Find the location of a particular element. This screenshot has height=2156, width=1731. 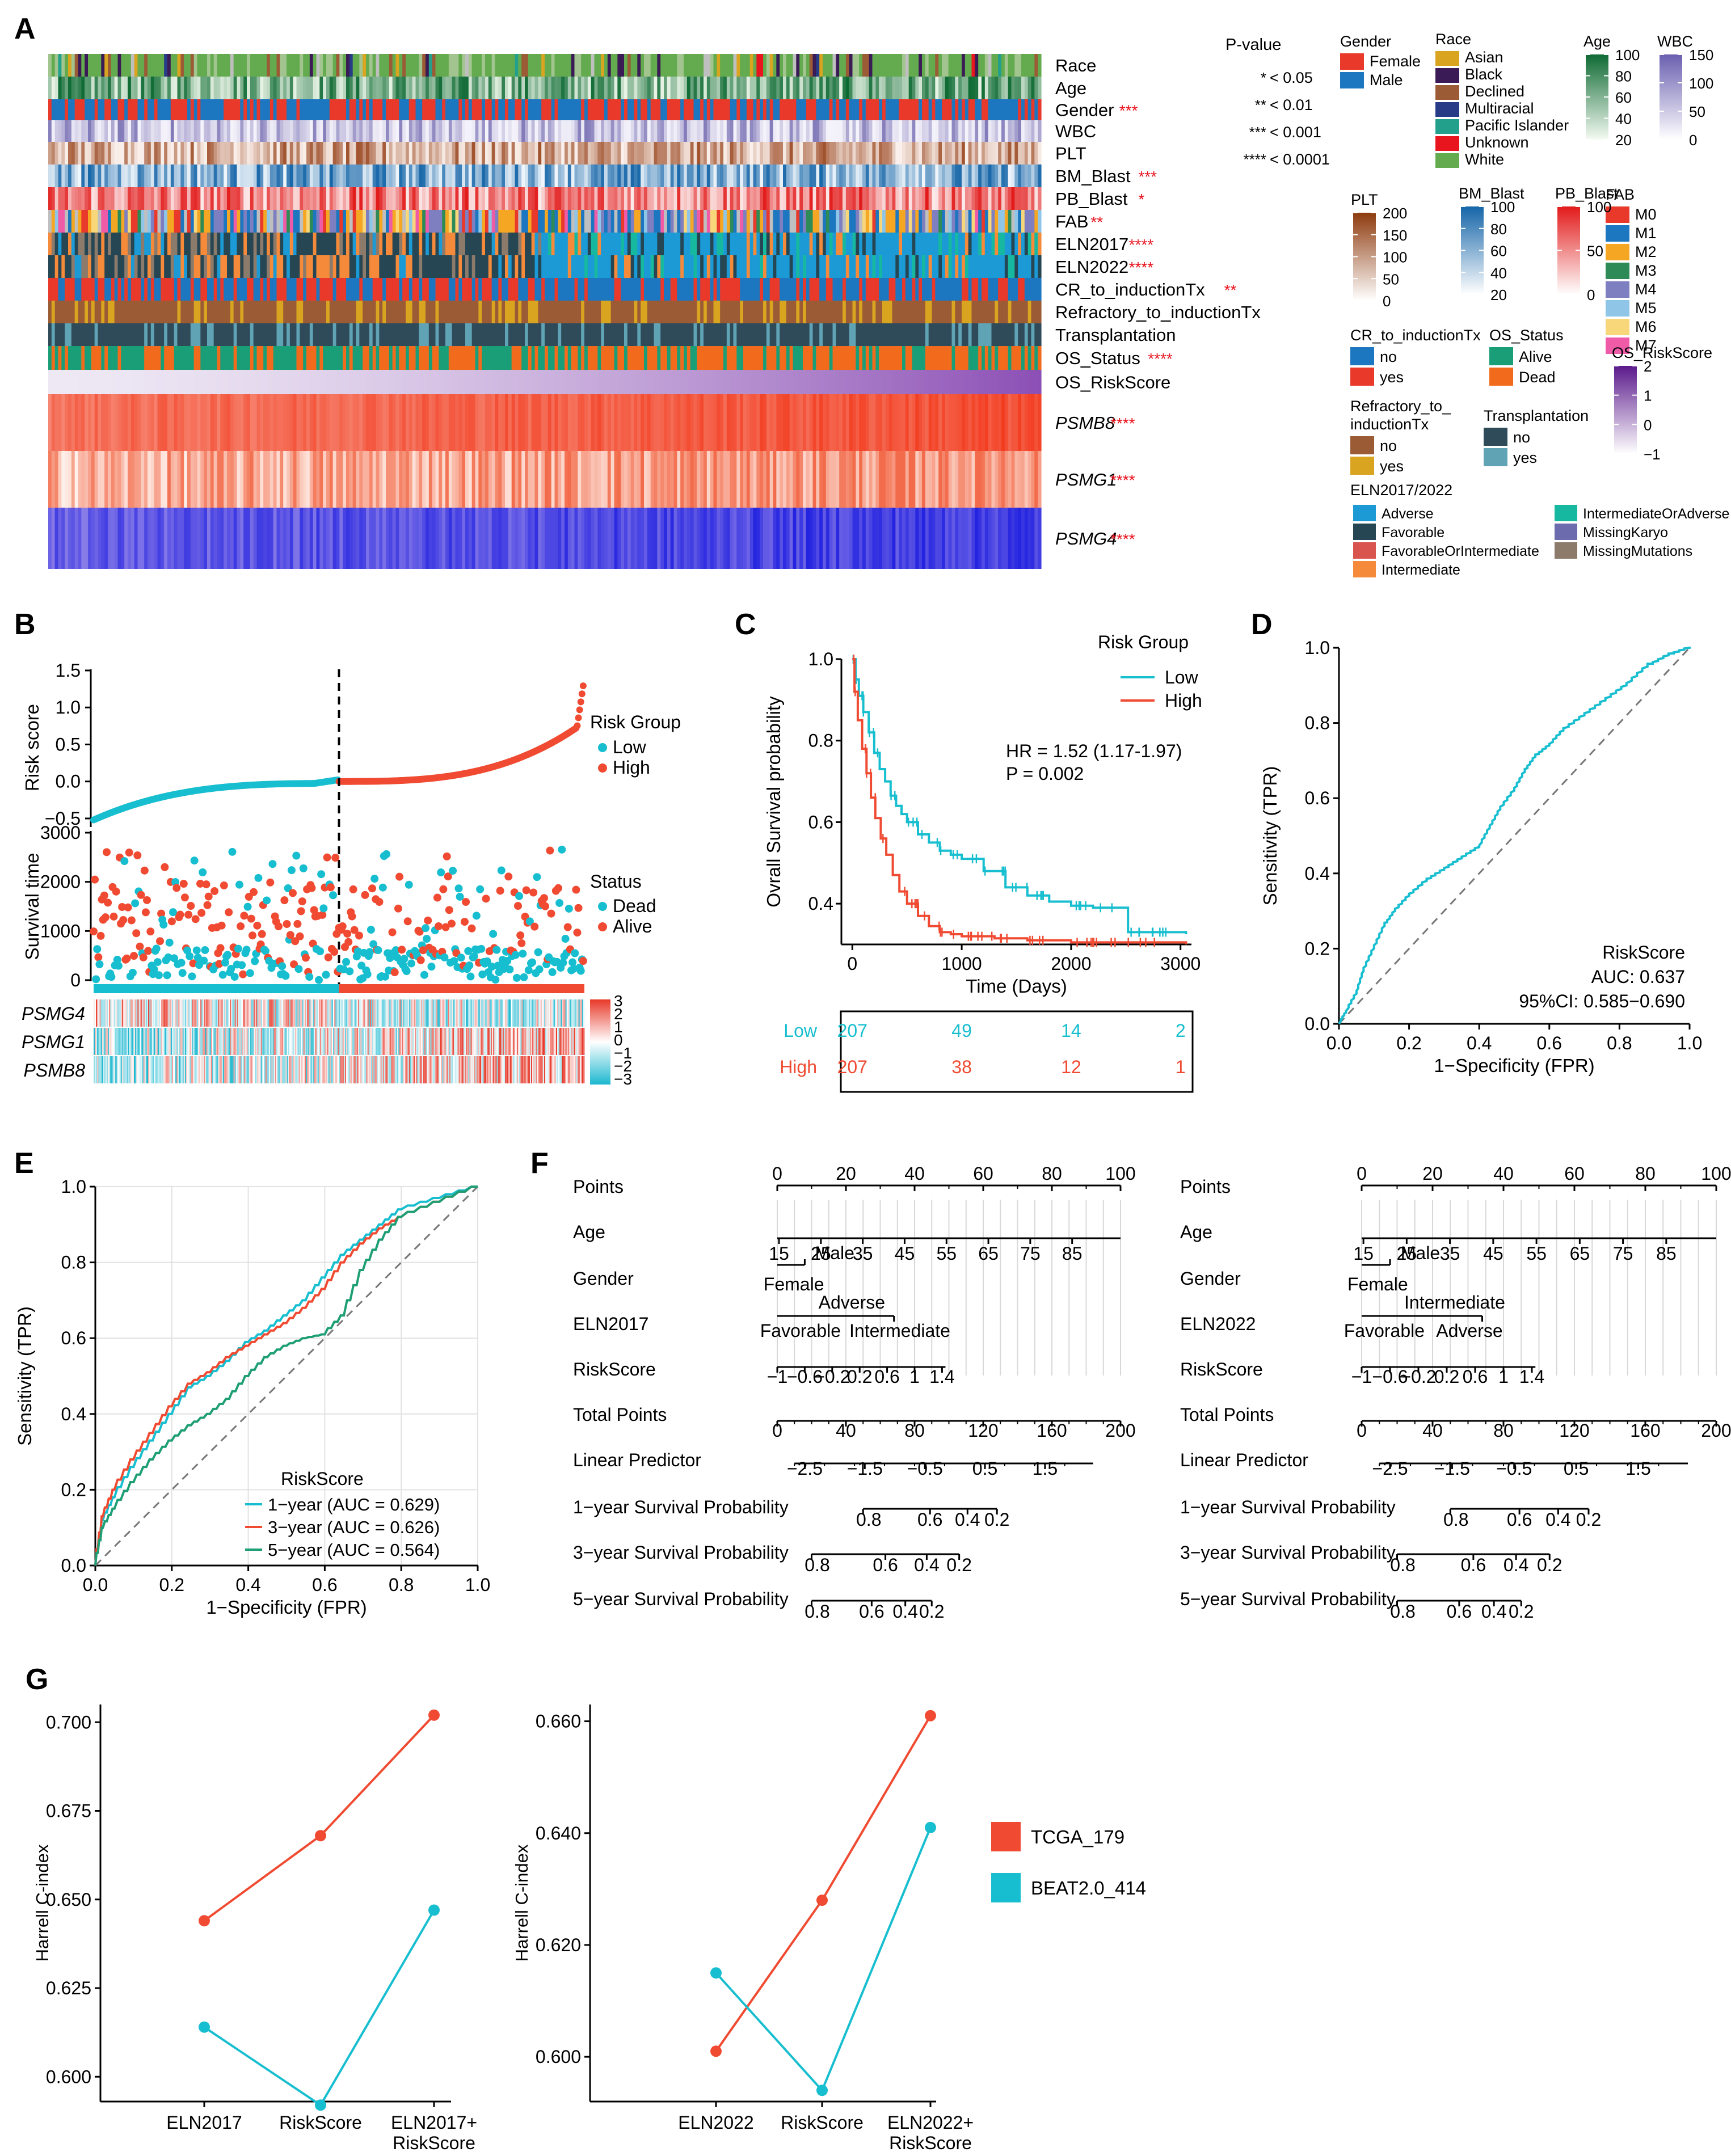

panel-letter-A: A is located at coordinates (25, 28).